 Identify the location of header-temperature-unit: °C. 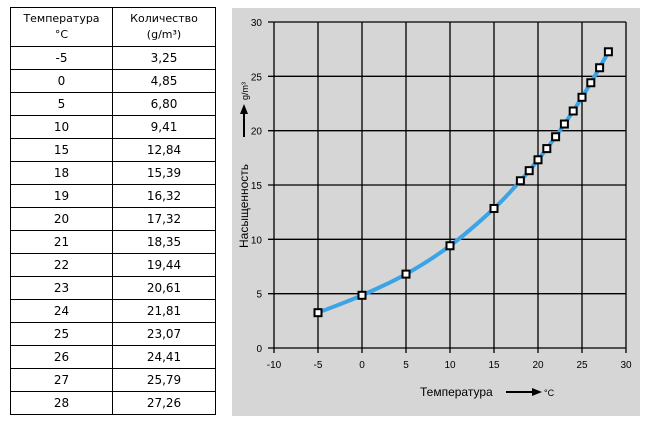
(61, 34).